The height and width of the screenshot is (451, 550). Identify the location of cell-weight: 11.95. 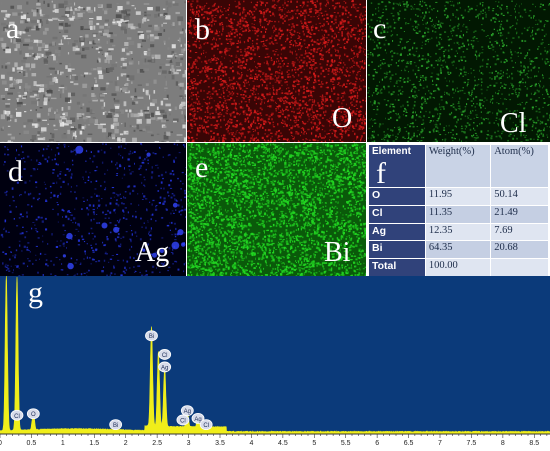
(457, 197).